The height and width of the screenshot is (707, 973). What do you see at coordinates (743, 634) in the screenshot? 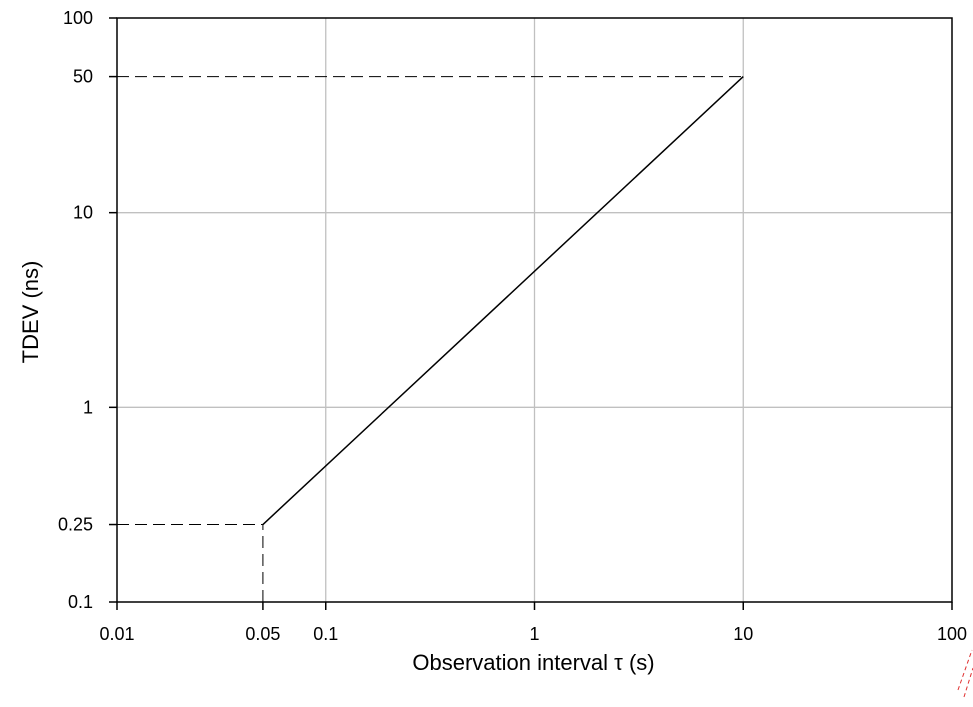
I see `x-tick-label: 10` at bounding box center [743, 634].